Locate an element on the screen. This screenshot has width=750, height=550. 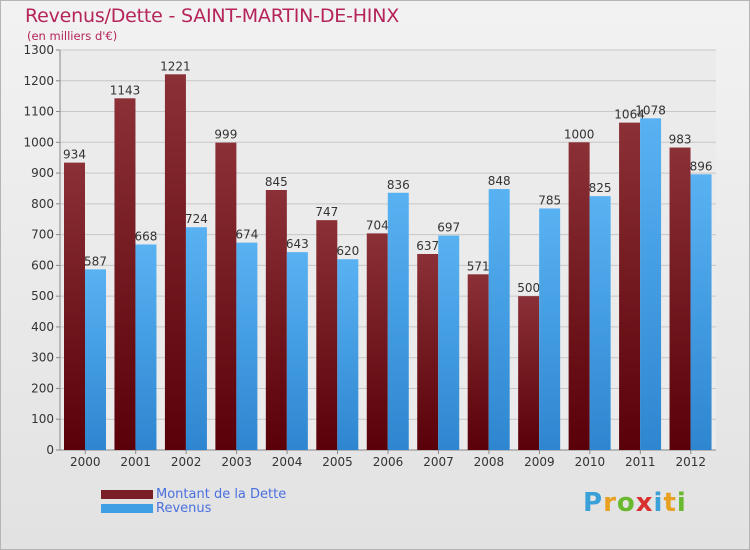
data-label-revenus: 825 is located at coordinates (600, 188).